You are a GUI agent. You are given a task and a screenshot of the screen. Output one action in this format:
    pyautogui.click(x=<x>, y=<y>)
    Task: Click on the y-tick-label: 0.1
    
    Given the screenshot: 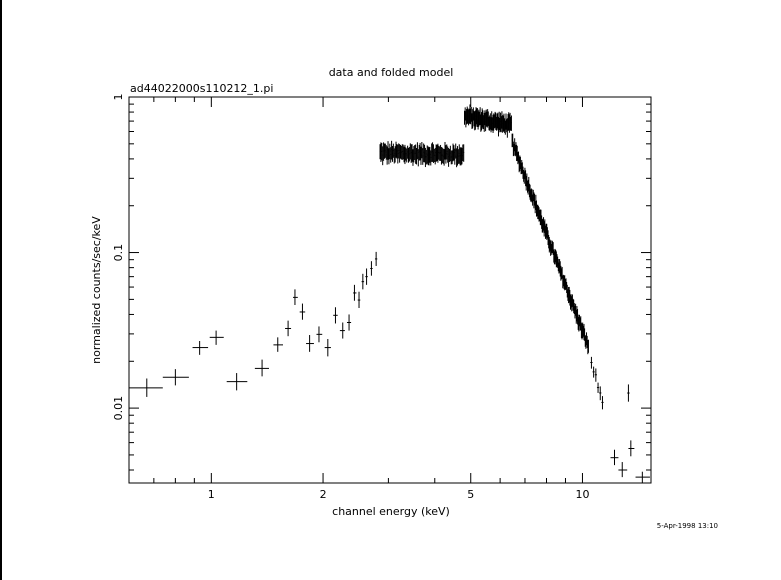 What is the action you would take?
    pyautogui.click(x=118, y=253)
    